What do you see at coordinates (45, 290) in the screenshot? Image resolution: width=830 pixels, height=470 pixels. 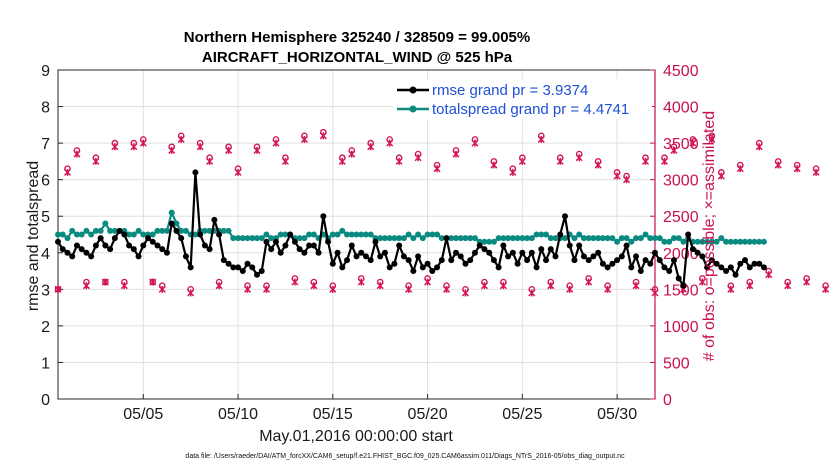 I see `y-tick-label: 3` at bounding box center [45, 290].